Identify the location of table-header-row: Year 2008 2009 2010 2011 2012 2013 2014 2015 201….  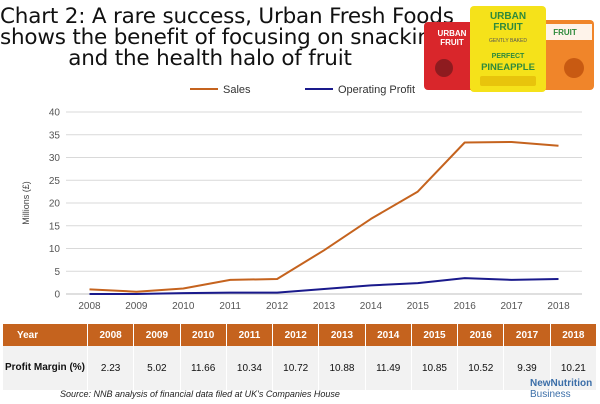
(300, 335).